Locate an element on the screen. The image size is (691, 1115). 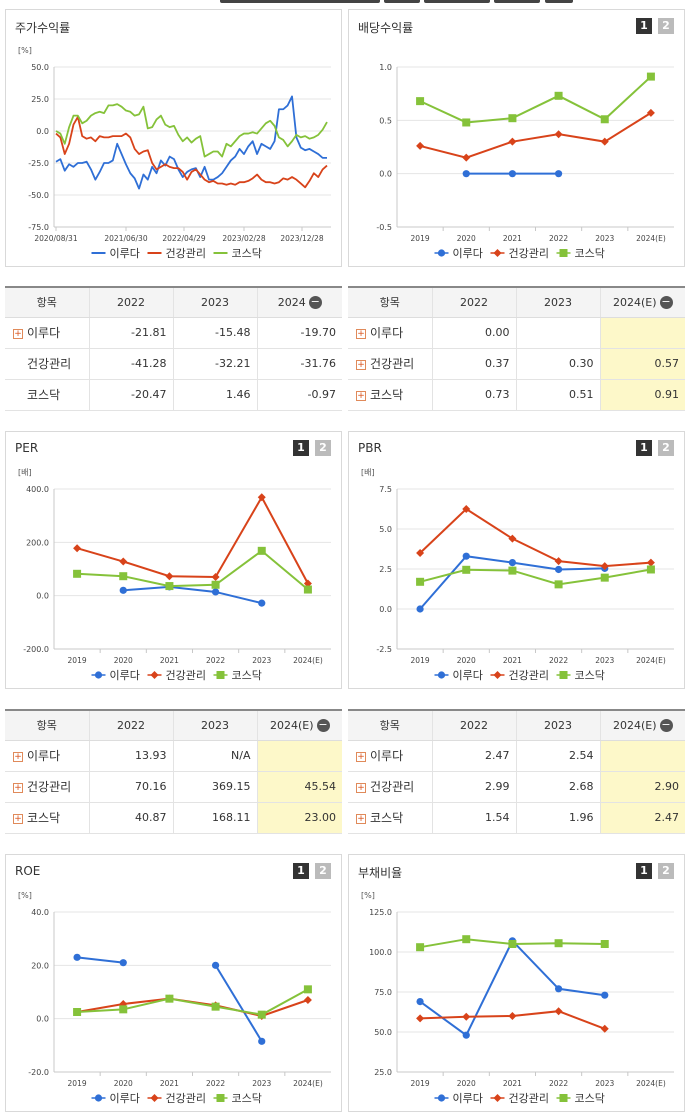
y-tick-label: 0.5 is located at coordinates (385, 120).